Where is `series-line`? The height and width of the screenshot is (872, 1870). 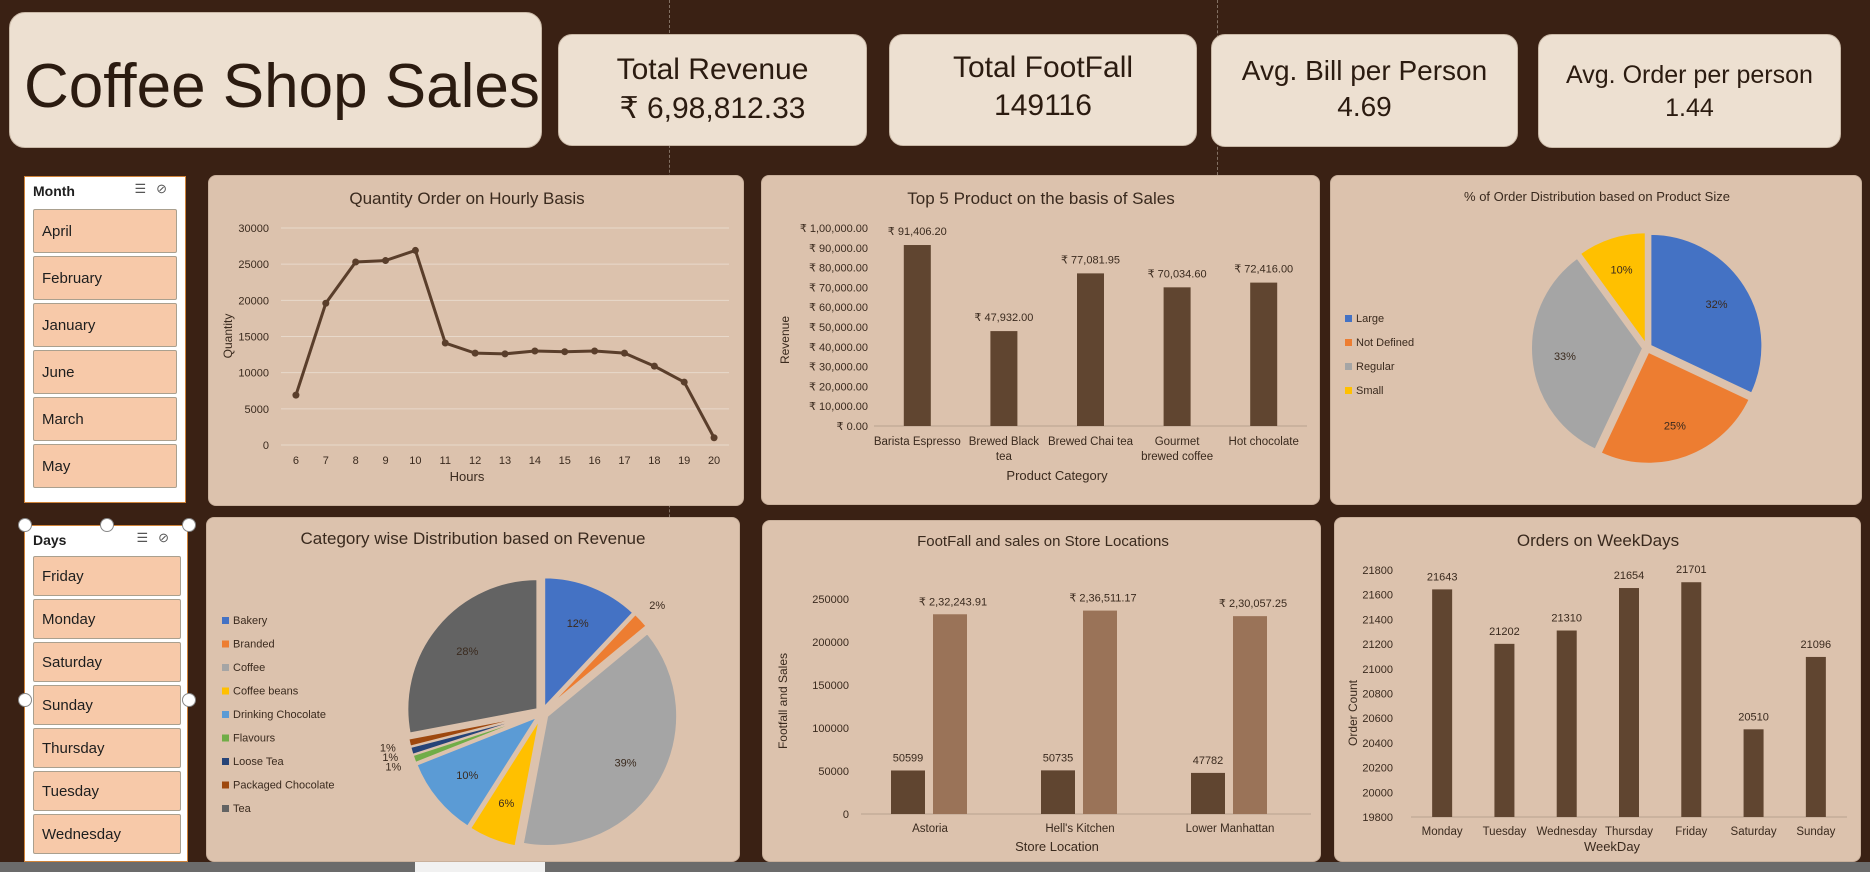
series-line is located at coordinates (505, 343).